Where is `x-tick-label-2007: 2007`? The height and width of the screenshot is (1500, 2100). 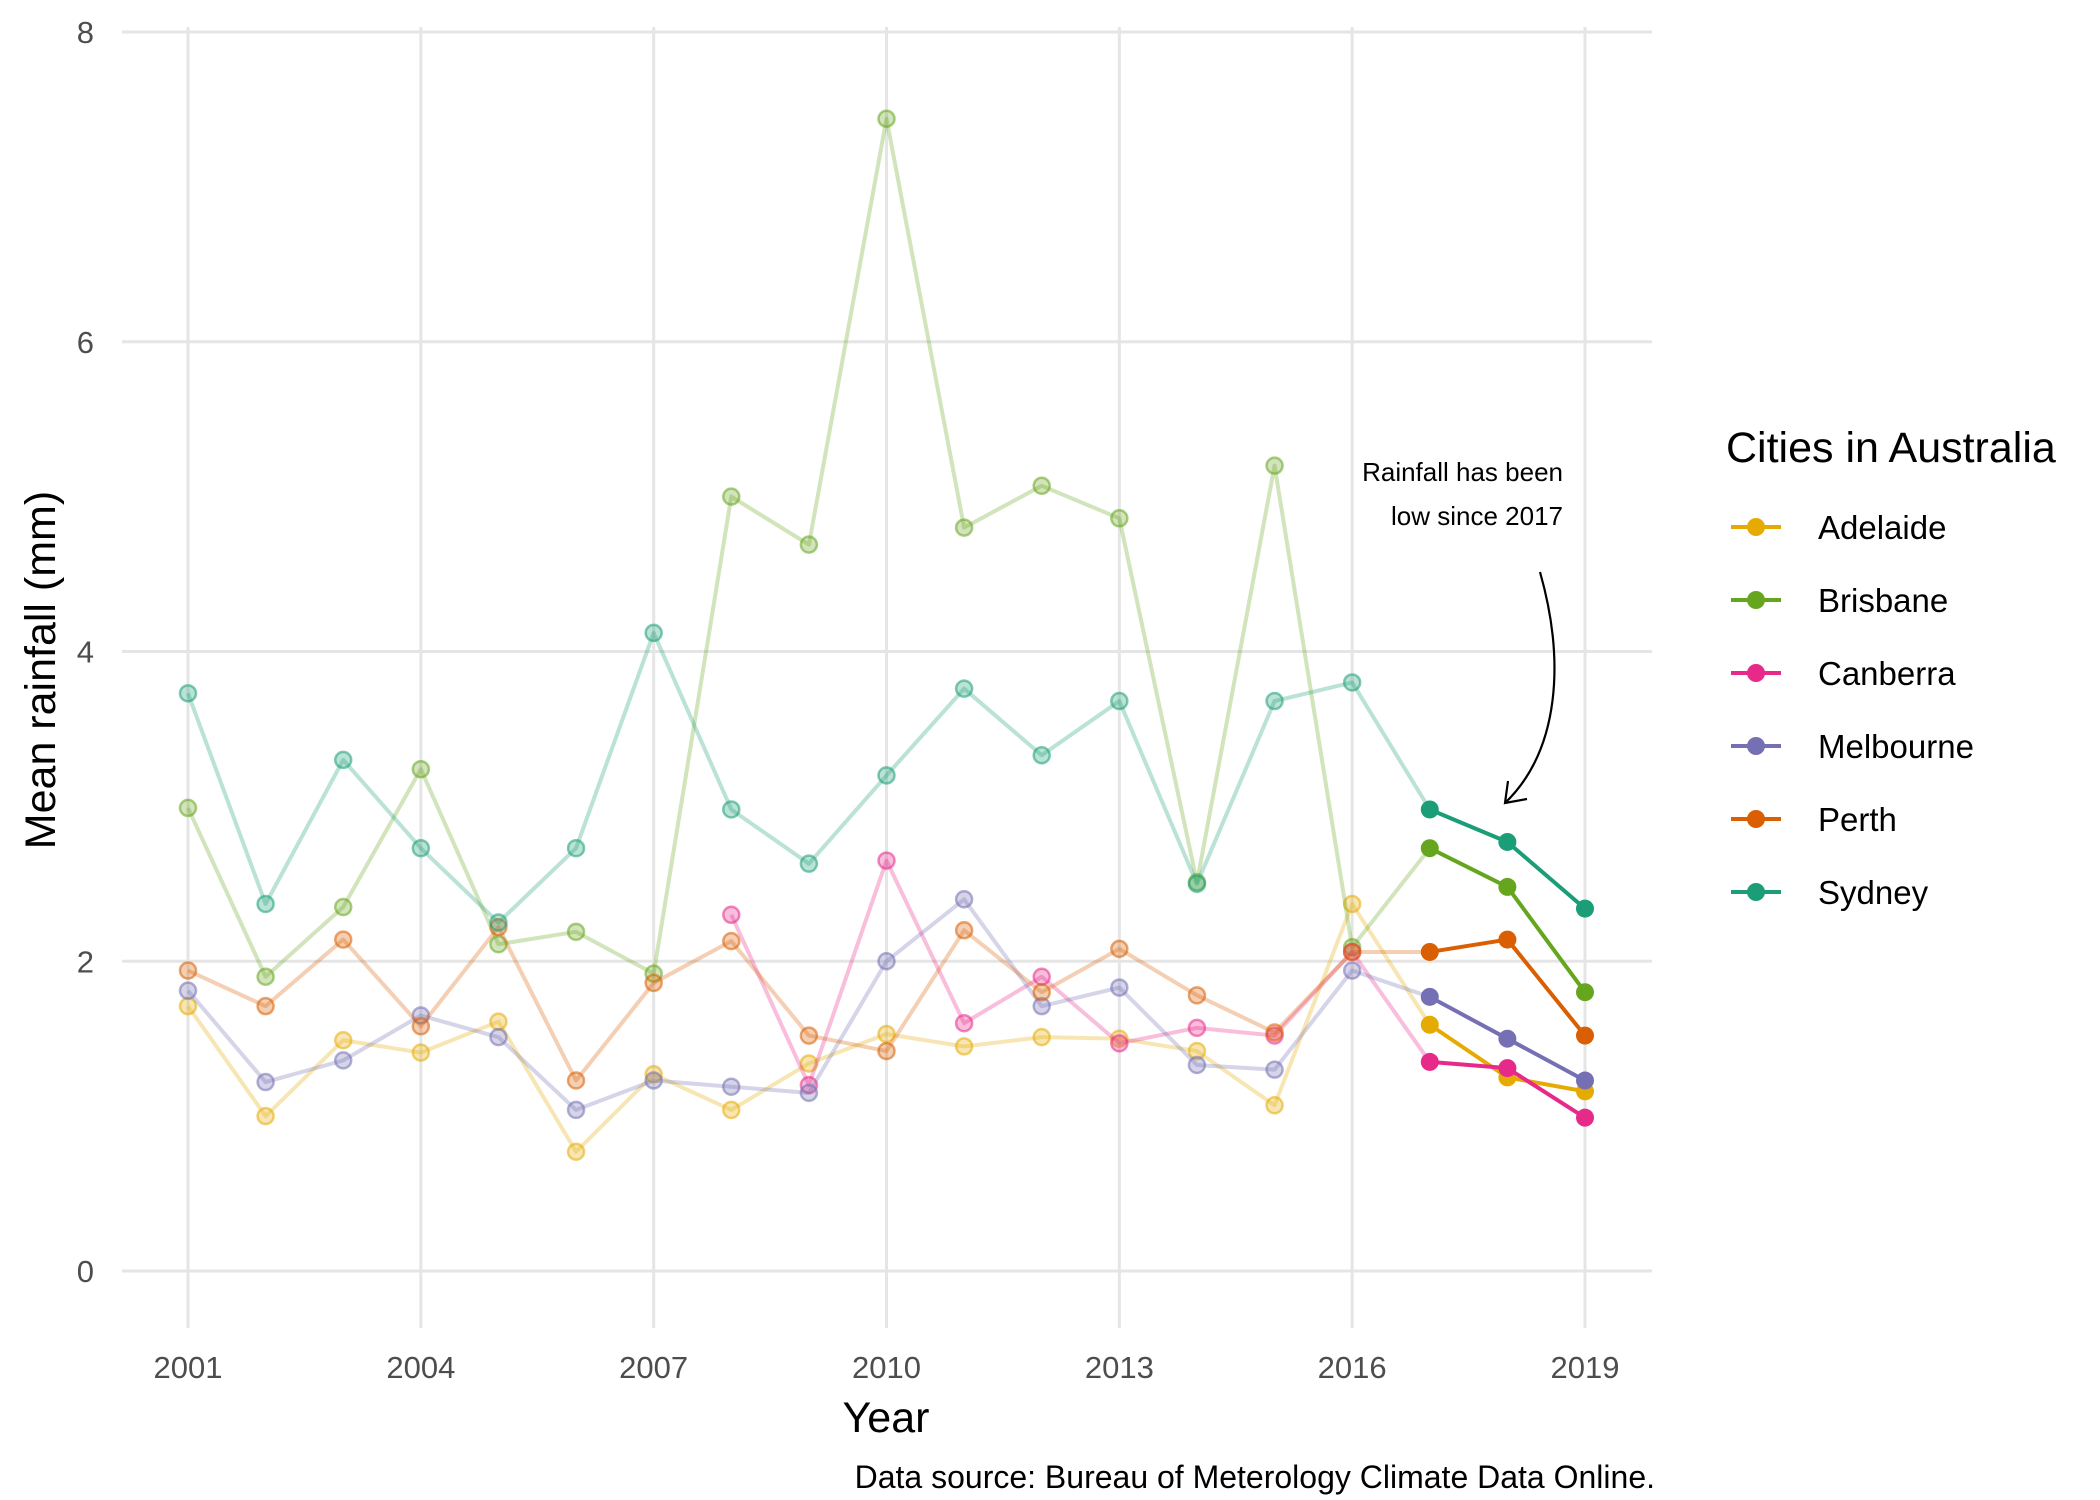 x-tick-label-2007: 2007 is located at coordinates (653, 1367).